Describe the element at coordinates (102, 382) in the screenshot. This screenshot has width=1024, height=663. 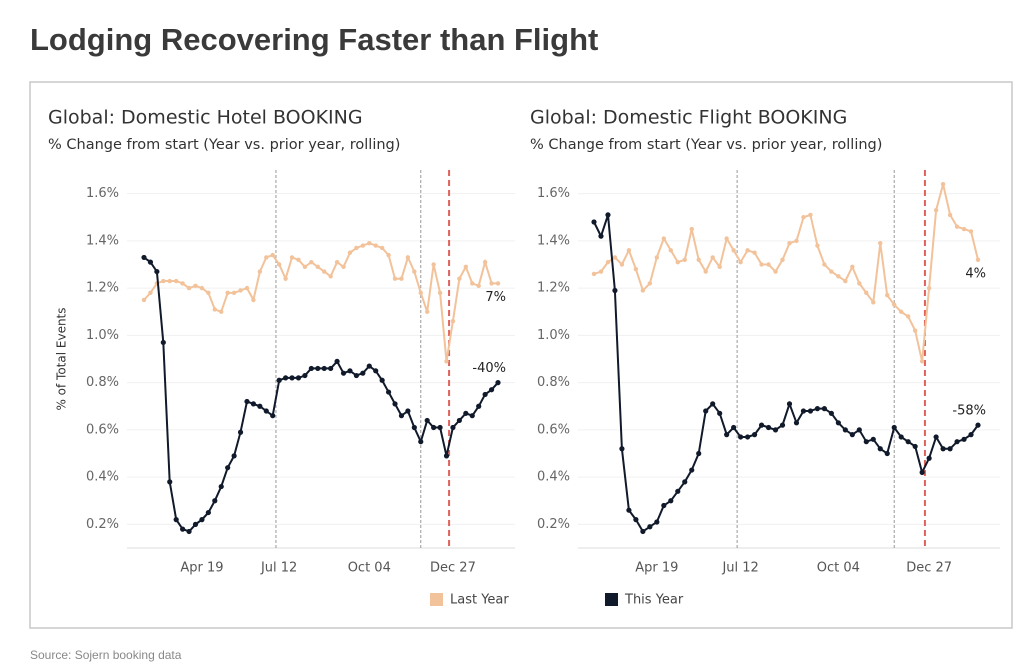
I see `y-tick-label: 0.8%` at that location.